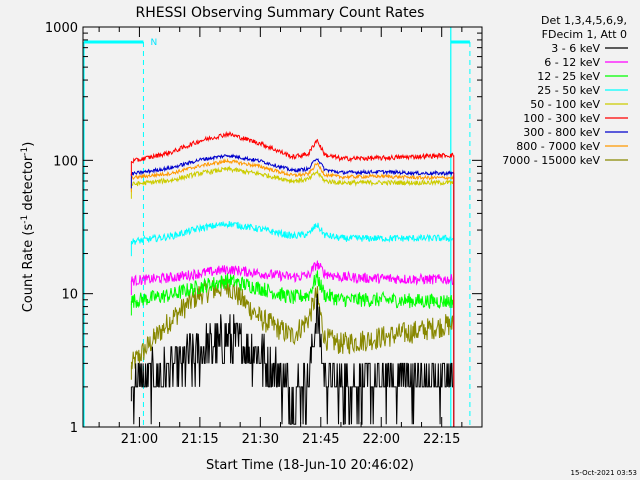  I want to click on y-tick-label: 100, so click(65, 161).